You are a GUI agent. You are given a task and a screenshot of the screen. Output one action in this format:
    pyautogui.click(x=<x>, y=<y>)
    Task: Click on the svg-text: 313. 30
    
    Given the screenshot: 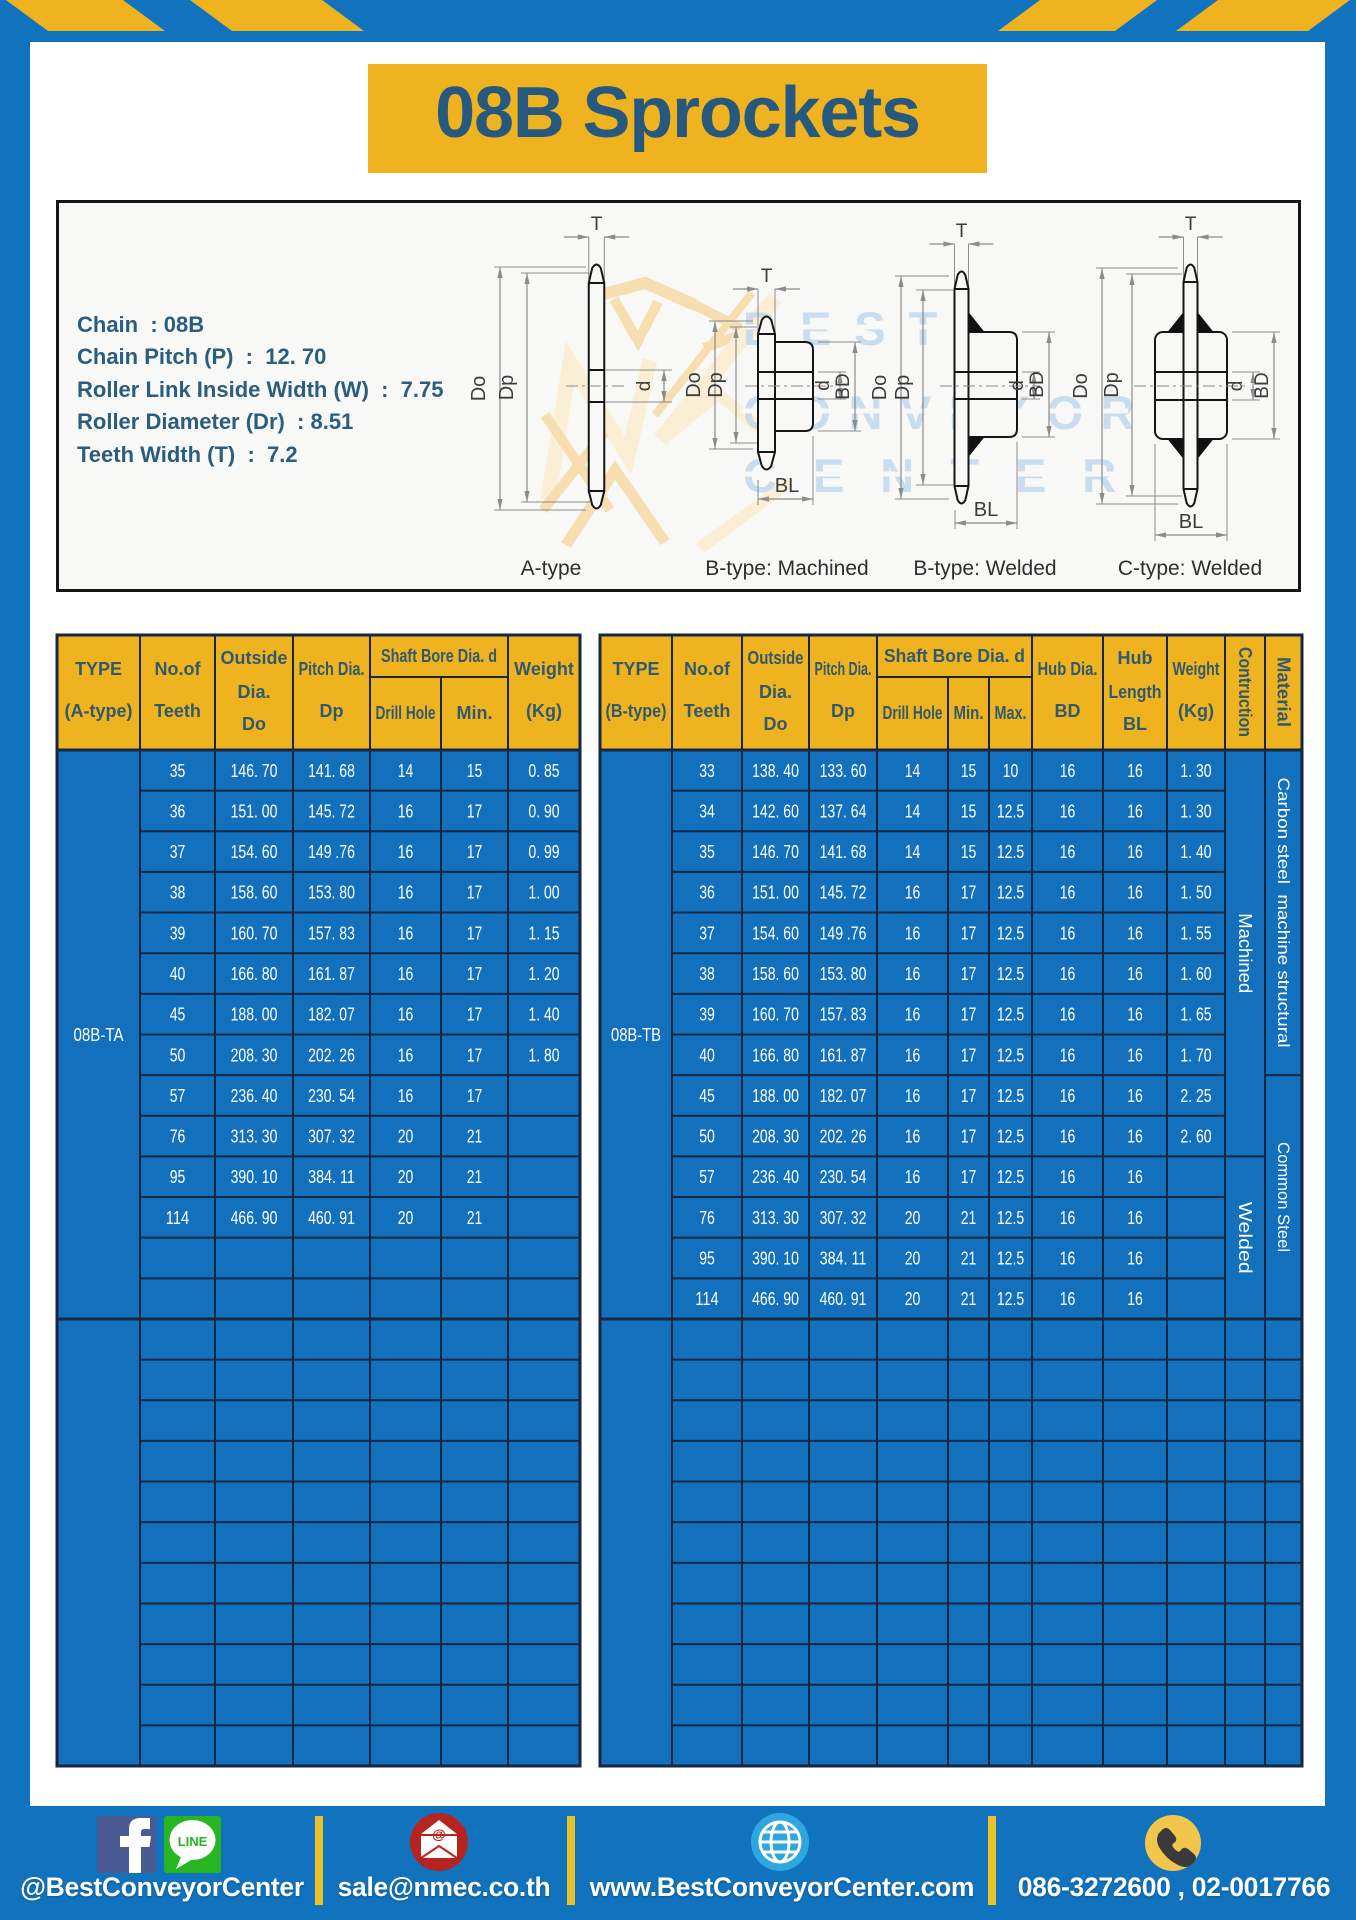 What is the action you would take?
    pyautogui.click(x=254, y=1137)
    